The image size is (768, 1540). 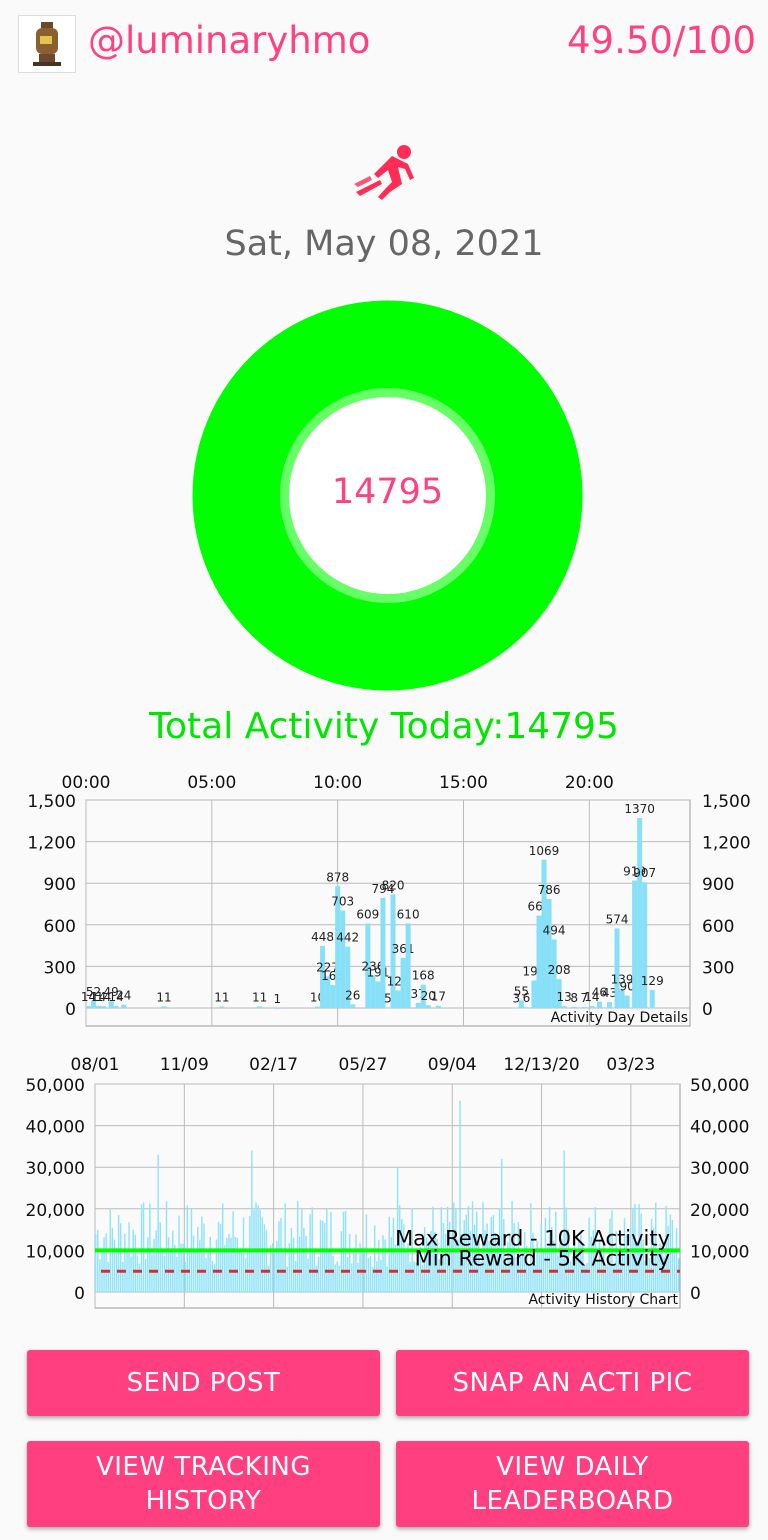 What do you see at coordinates (372, 966) in the screenshot?
I see `bar-value-label: 236` at bounding box center [372, 966].